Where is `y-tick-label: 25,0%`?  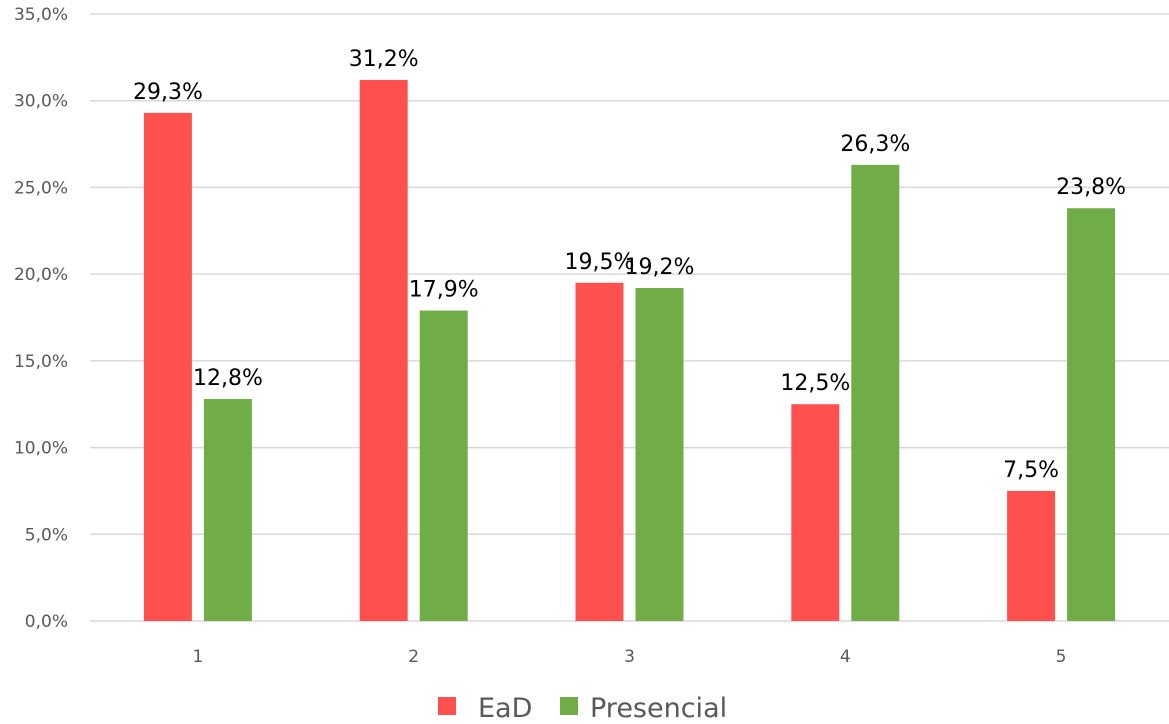
y-tick-label: 25,0% is located at coordinates (41, 188).